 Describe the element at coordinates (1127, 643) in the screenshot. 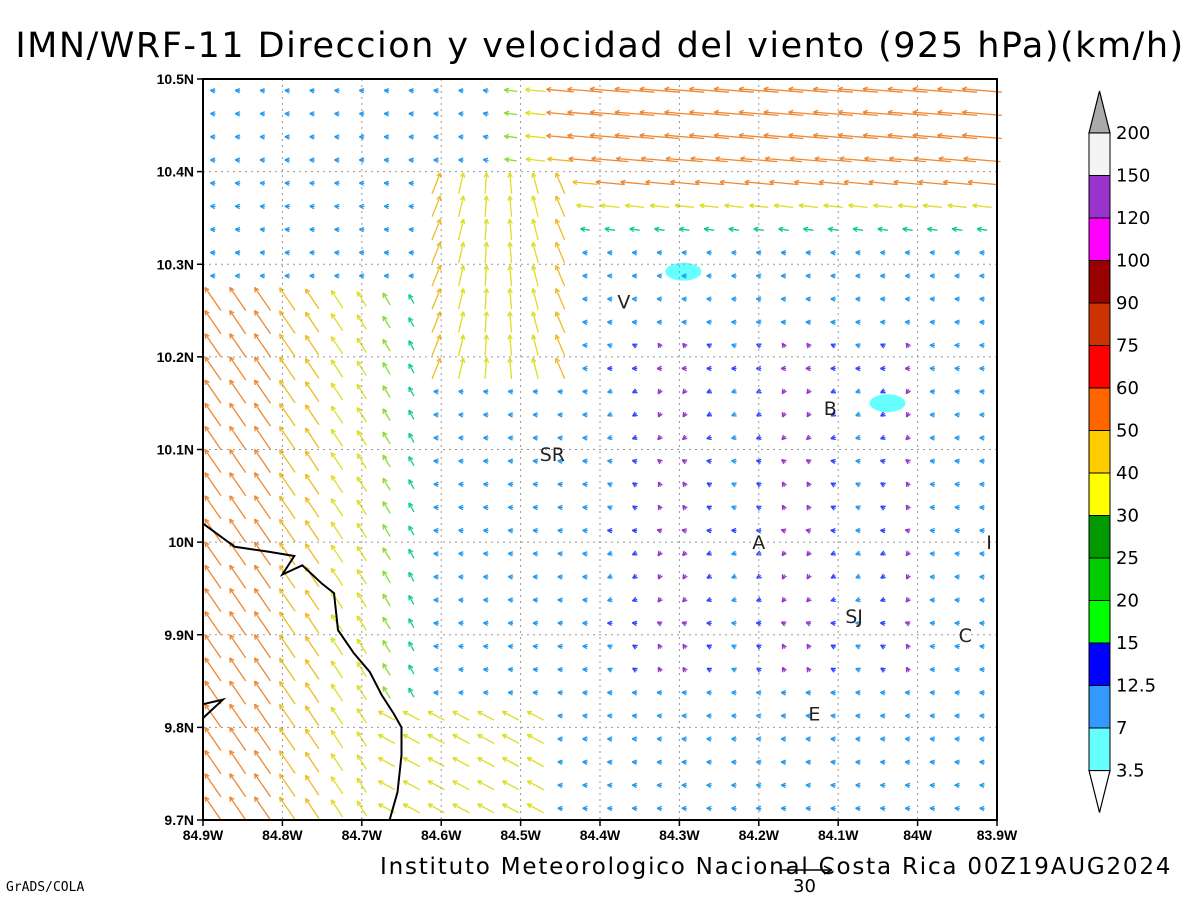

I see `colorbar-label: 15` at that location.